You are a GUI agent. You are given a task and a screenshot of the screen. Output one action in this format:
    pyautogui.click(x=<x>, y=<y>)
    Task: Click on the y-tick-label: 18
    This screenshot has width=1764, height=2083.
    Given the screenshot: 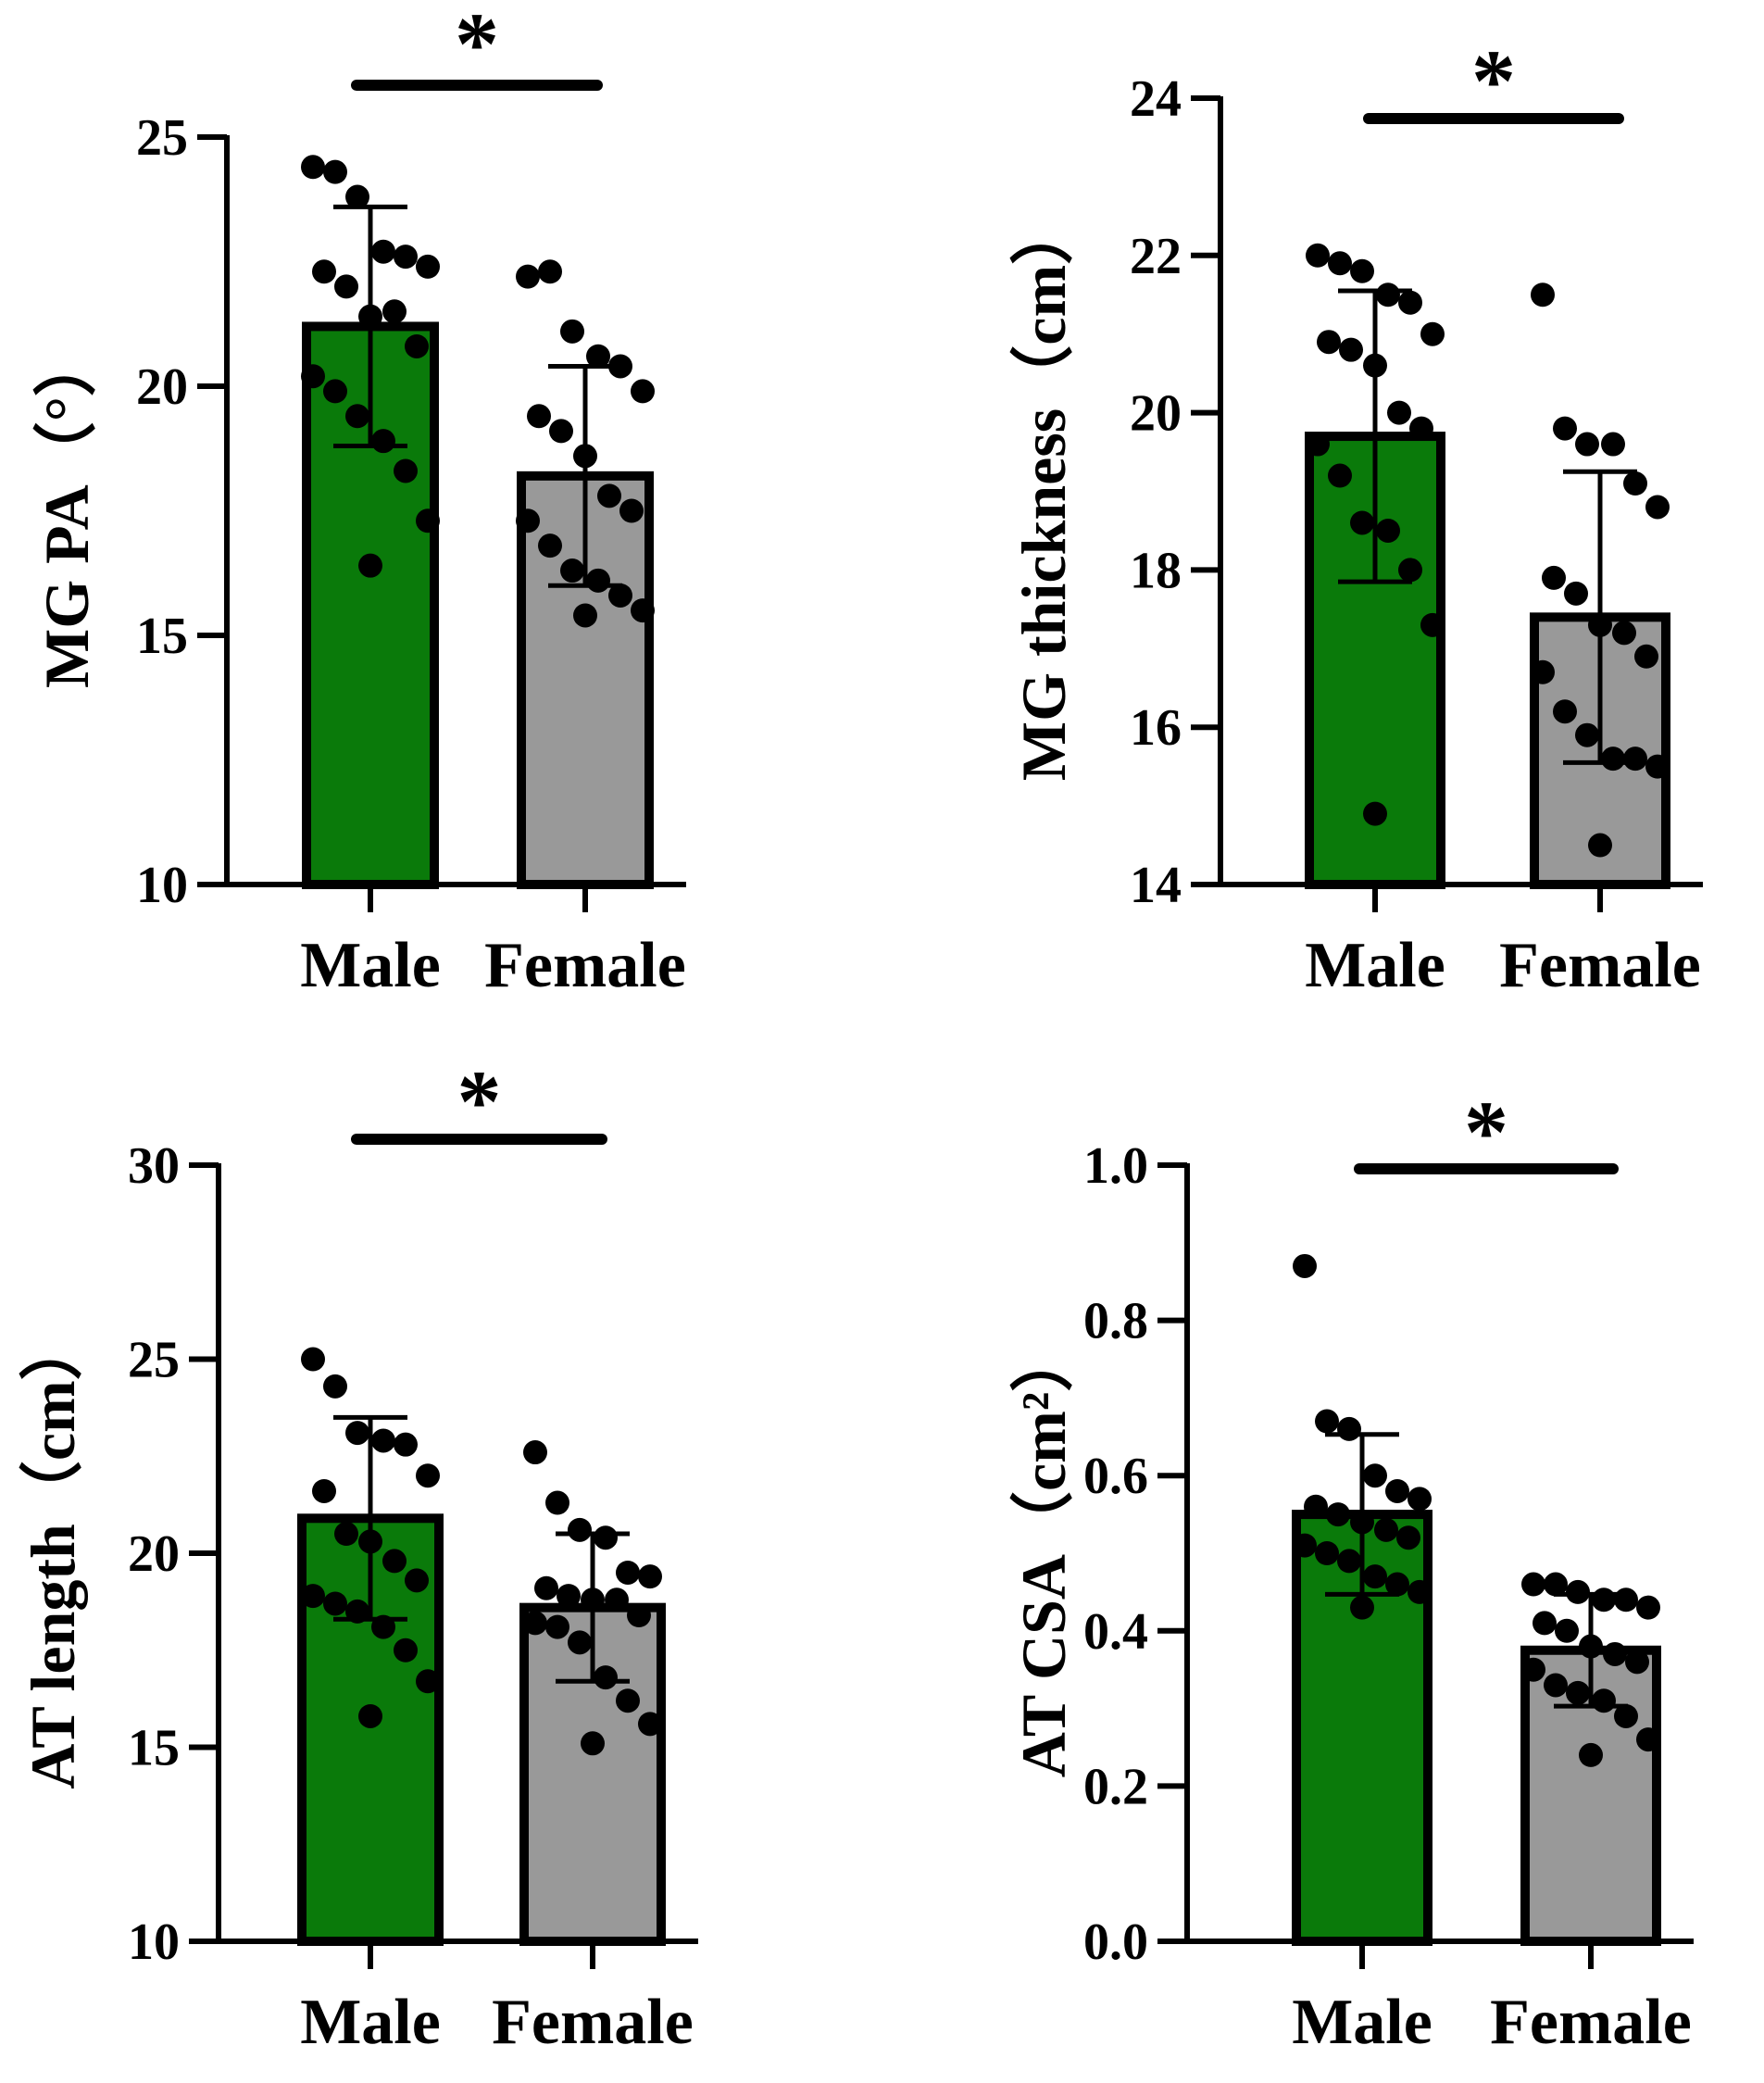 What is the action you would take?
    pyautogui.click(x=1156, y=570)
    